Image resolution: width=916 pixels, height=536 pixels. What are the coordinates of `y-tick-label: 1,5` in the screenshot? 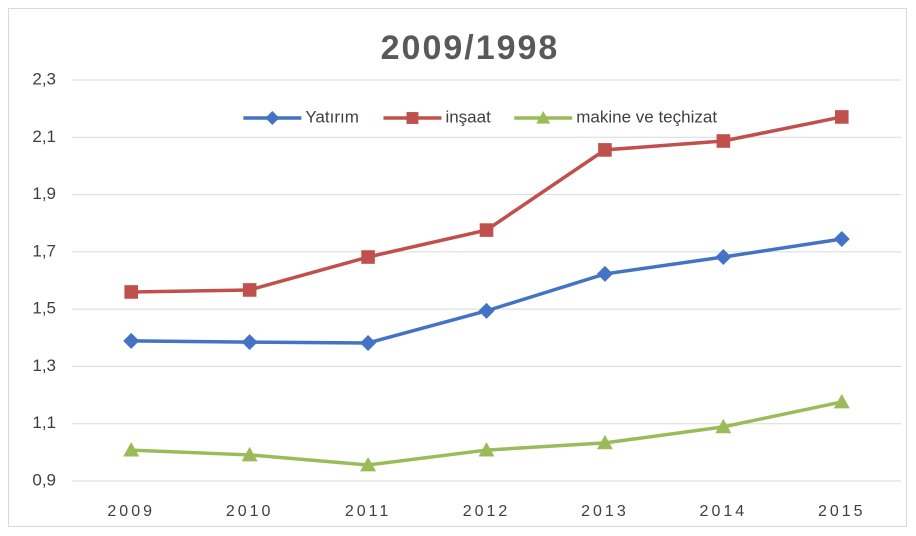 It's located at (44, 308).